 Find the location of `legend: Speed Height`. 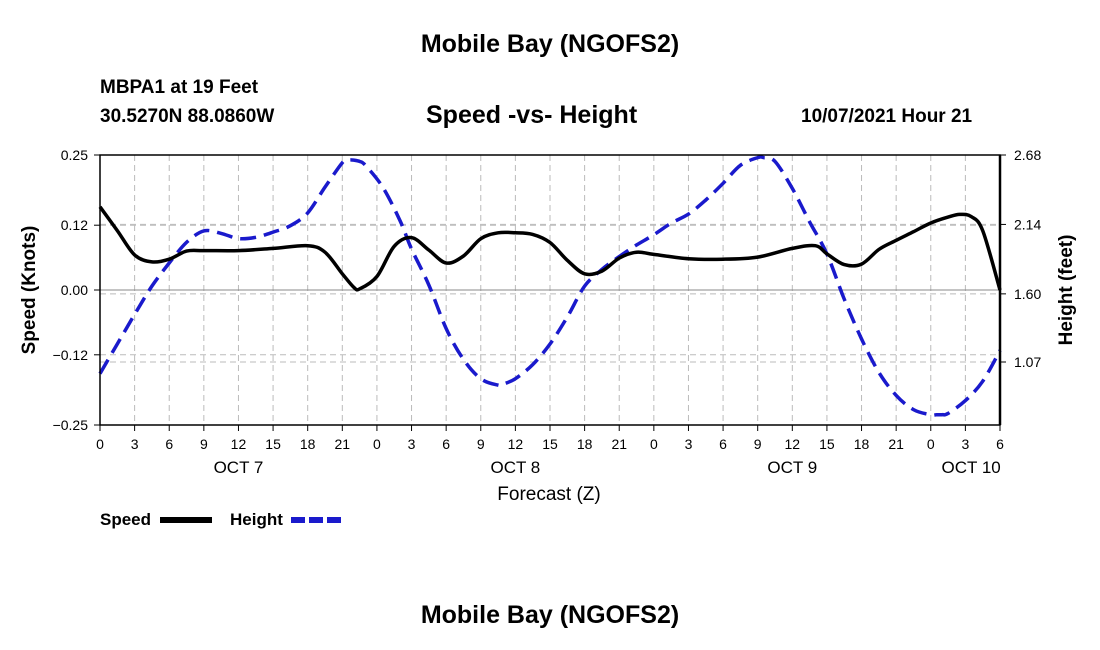

legend: Speed Height is located at coordinates (221, 519).